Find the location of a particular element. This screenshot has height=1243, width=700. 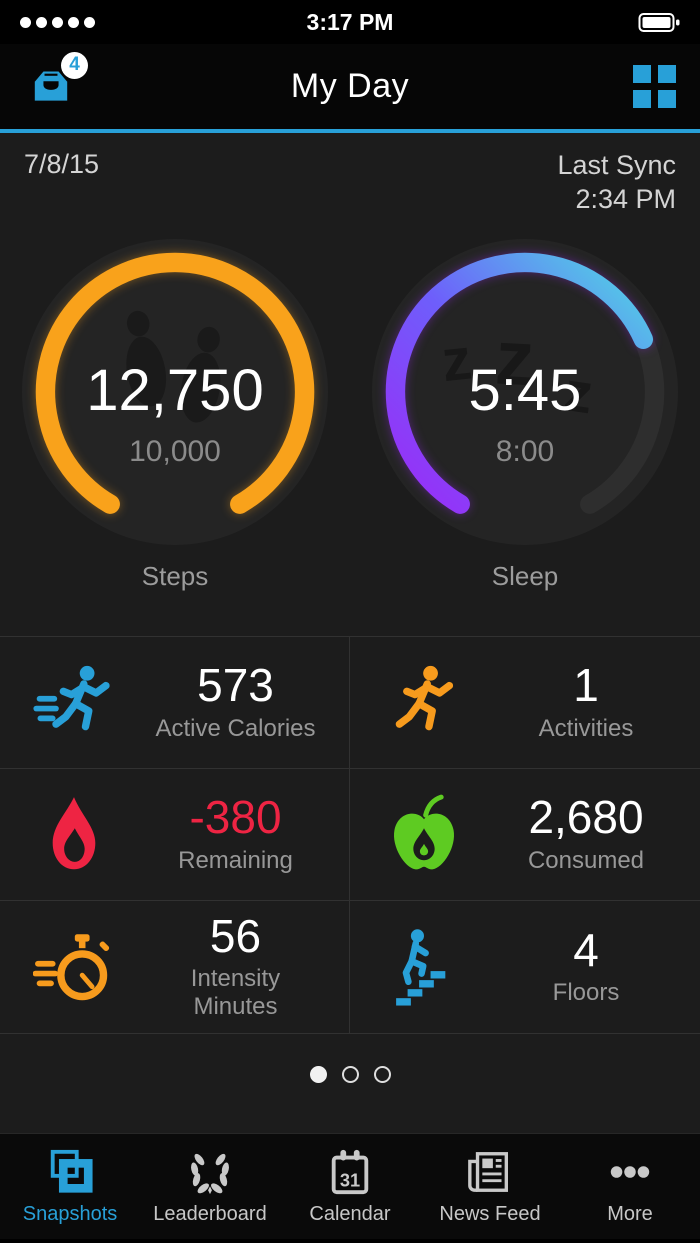

runner-icon is located at coordinates (424, 698).